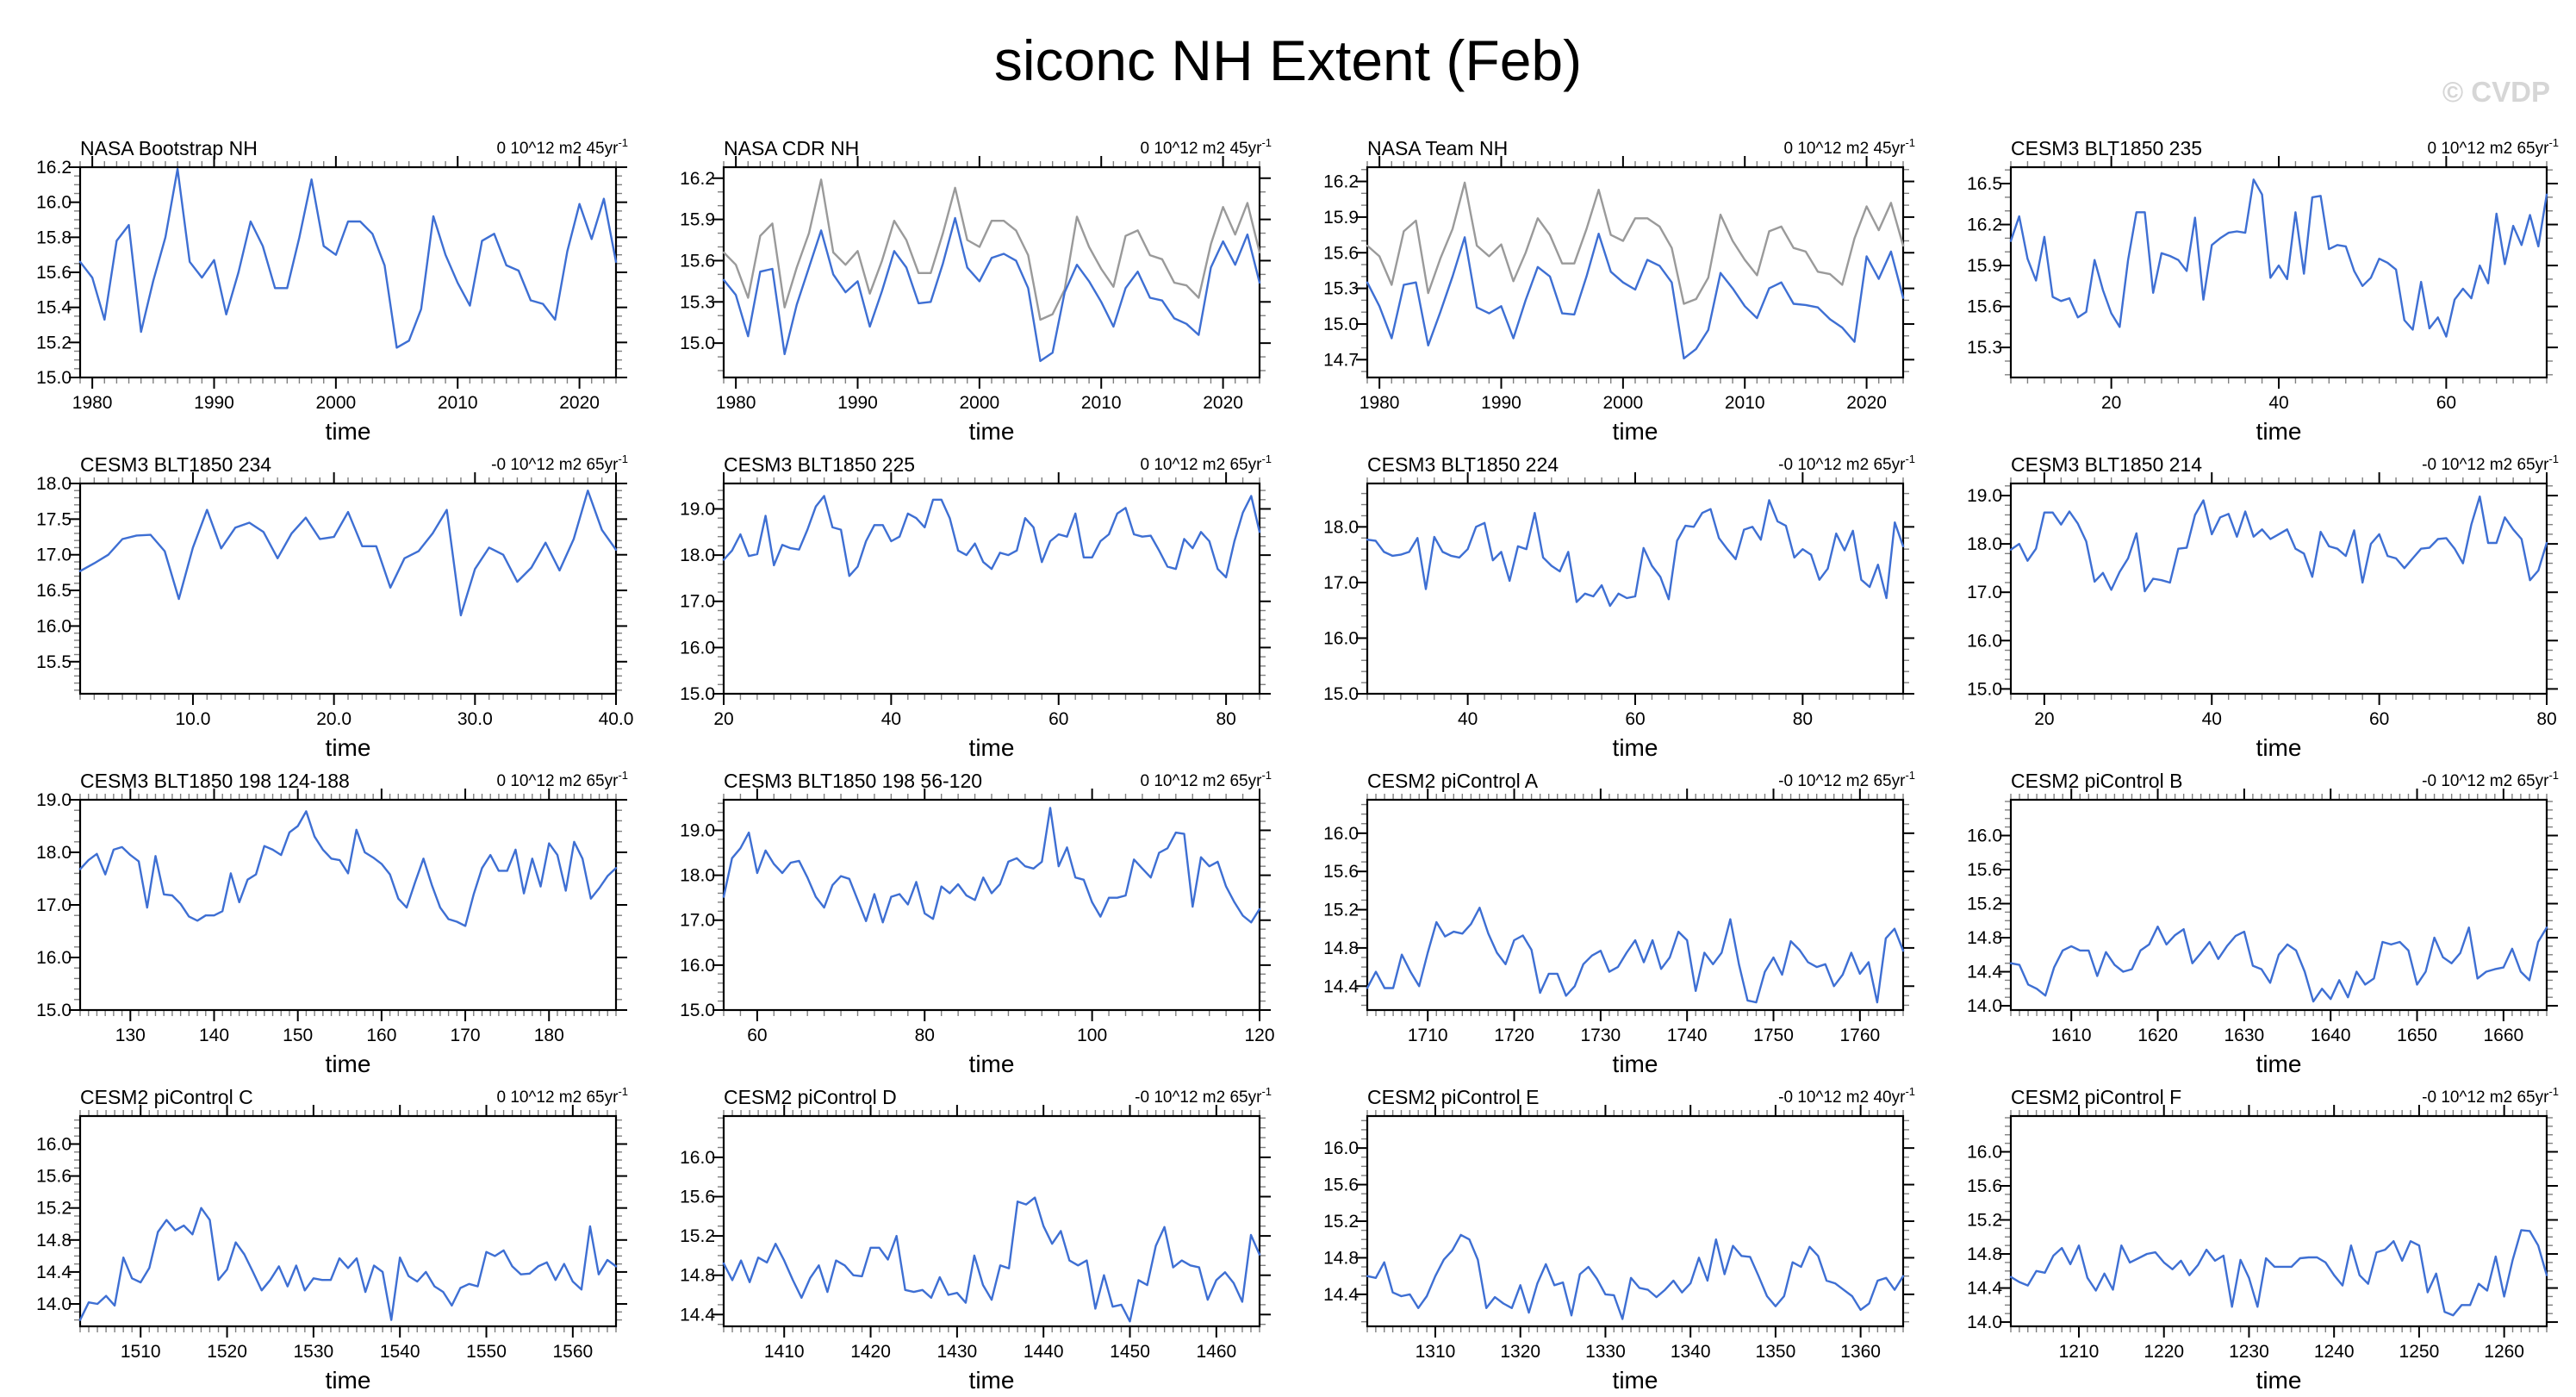 The height and width of the screenshot is (1397, 2576). I want to click on x-tick-label: 2020, so click(580, 403).